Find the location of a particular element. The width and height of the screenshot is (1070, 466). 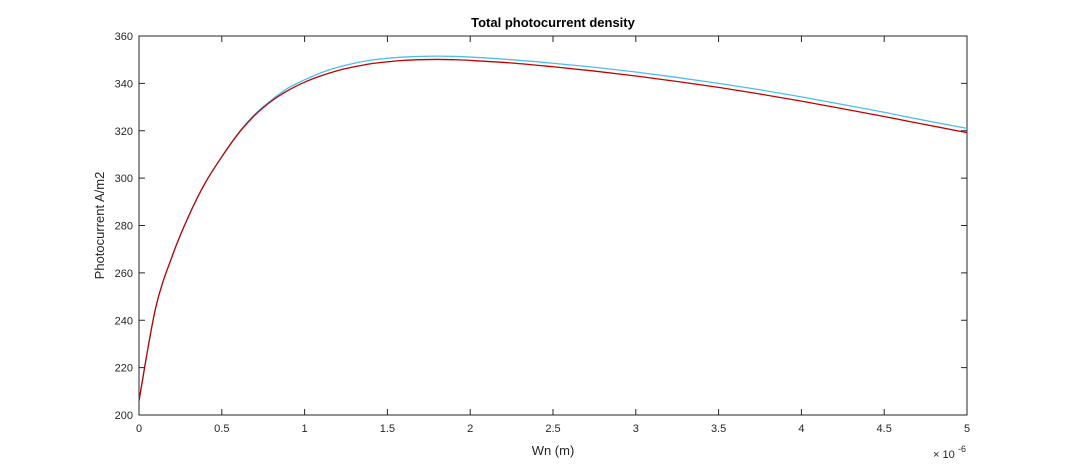

y-tick-label: 220 is located at coordinates (124, 369).